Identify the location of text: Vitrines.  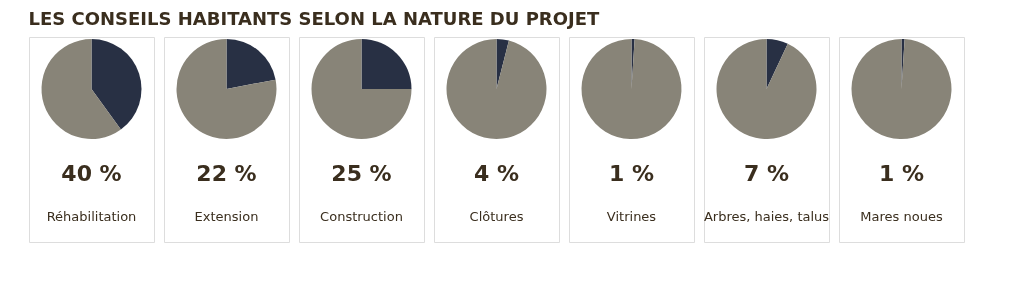
(631, 216).